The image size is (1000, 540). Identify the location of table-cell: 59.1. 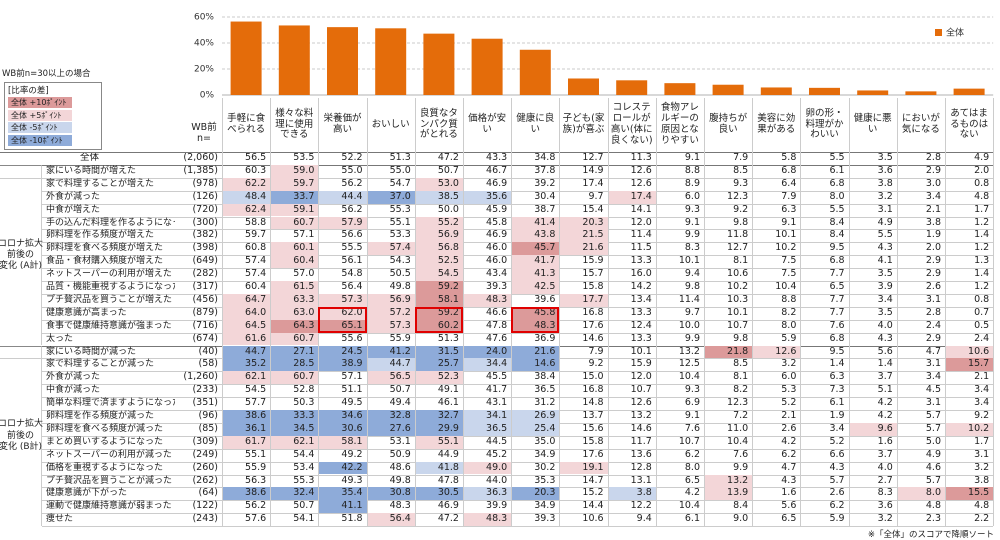
(294, 210).